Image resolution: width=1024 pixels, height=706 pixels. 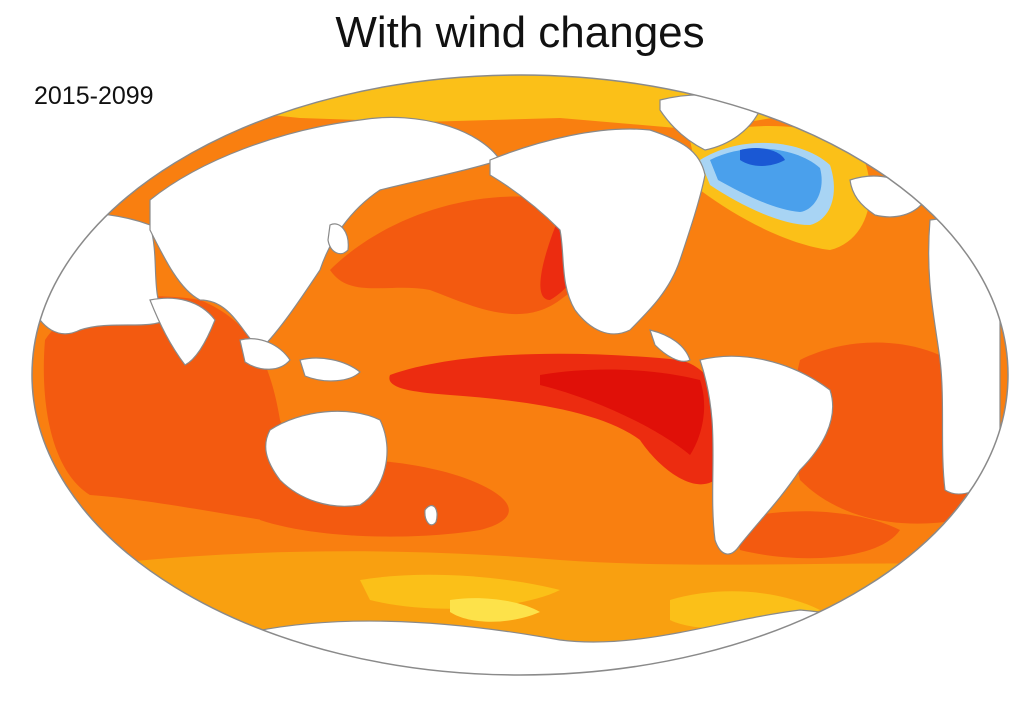 What do you see at coordinates (182, 331) in the screenshot?
I see `india-landmass` at bounding box center [182, 331].